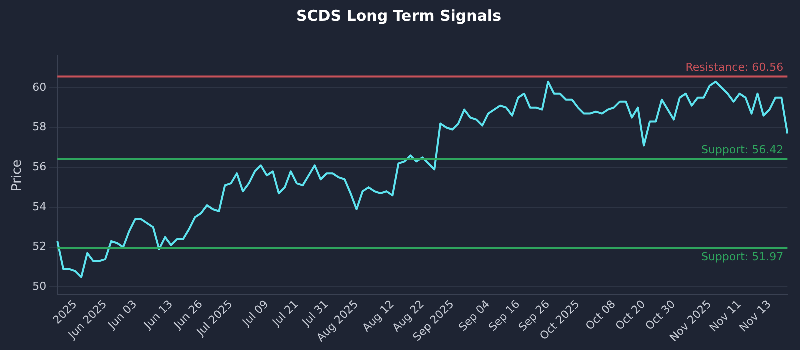  I want to click on y-tick-label: 54, so click(39, 207).